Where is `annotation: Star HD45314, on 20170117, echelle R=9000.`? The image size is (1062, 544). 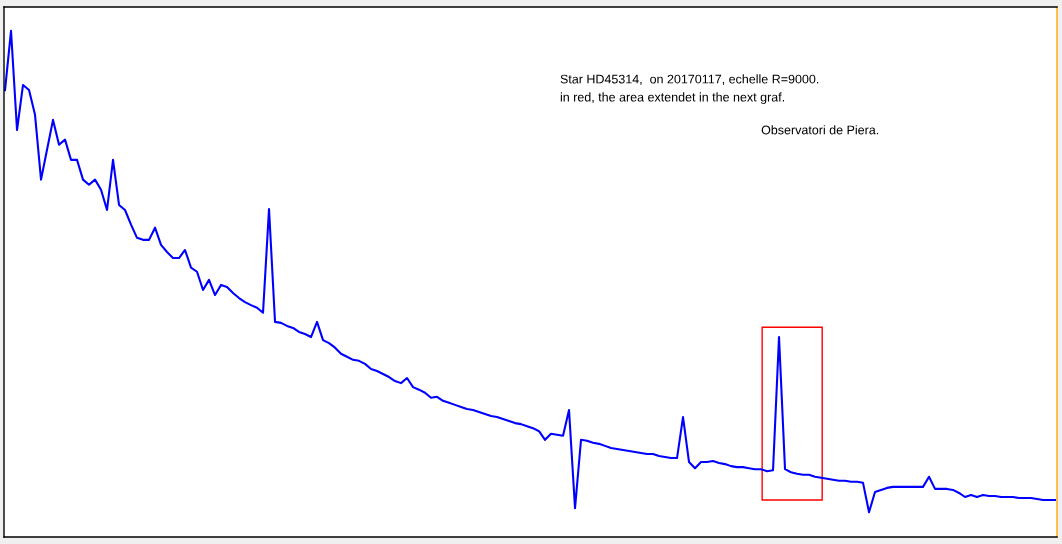 annotation: Star HD45314, on 20170117, echelle R=9000. is located at coordinates (689, 79).